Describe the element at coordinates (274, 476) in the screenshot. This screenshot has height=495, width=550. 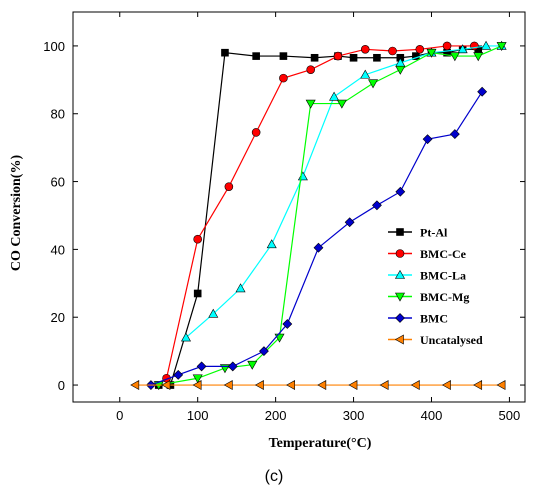
I see `figure-caption: (c)` at that location.